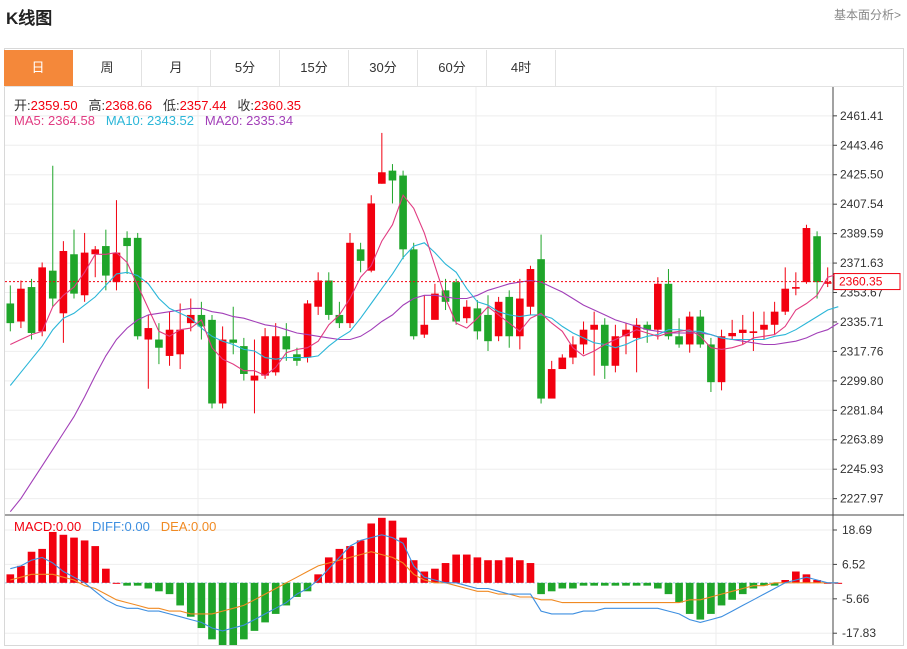 Image resolution: width=907 pixels, height=649 pixels. I want to click on ma20-label: MA20:, so click(223, 120).